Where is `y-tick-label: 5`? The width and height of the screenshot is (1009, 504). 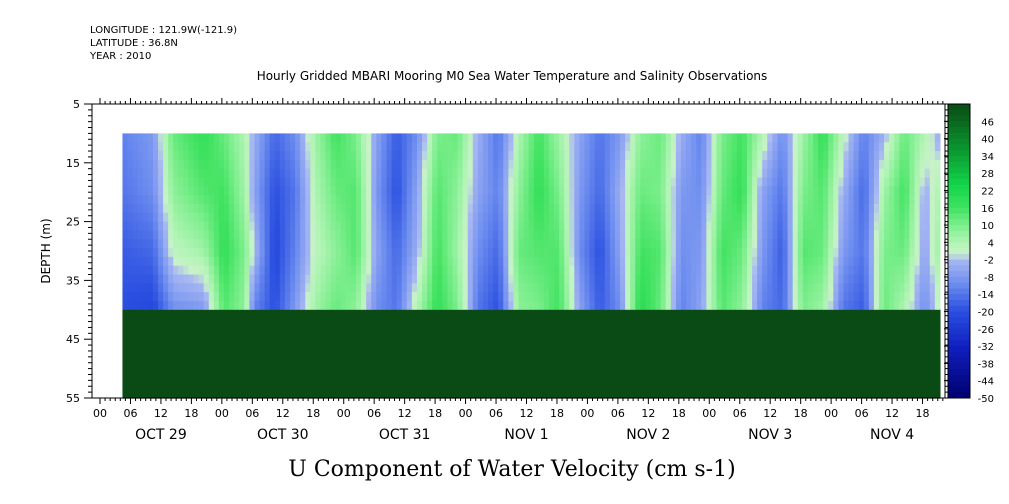
y-tick-label: 5 is located at coordinates (76, 104).